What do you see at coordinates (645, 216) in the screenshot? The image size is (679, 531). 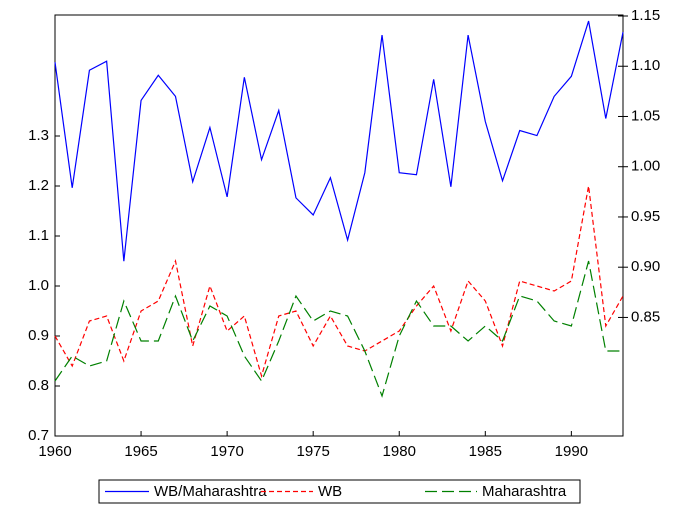 I see `y2-tick-label: 0.95` at bounding box center [645, 216].